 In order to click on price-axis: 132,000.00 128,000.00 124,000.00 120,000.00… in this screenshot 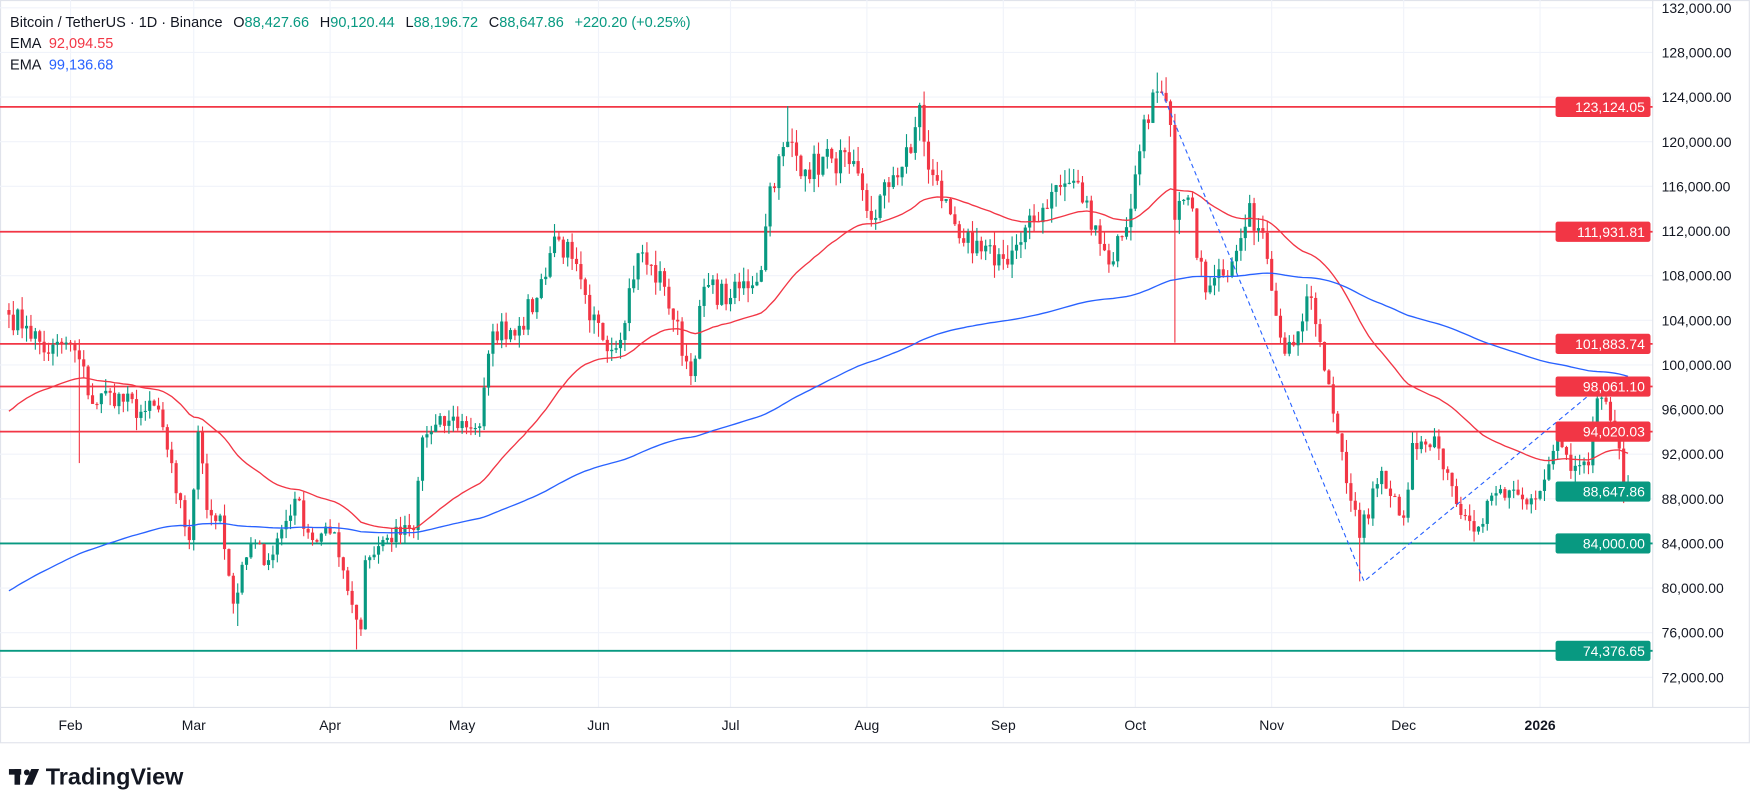, I will do `click(1697, 342)`.